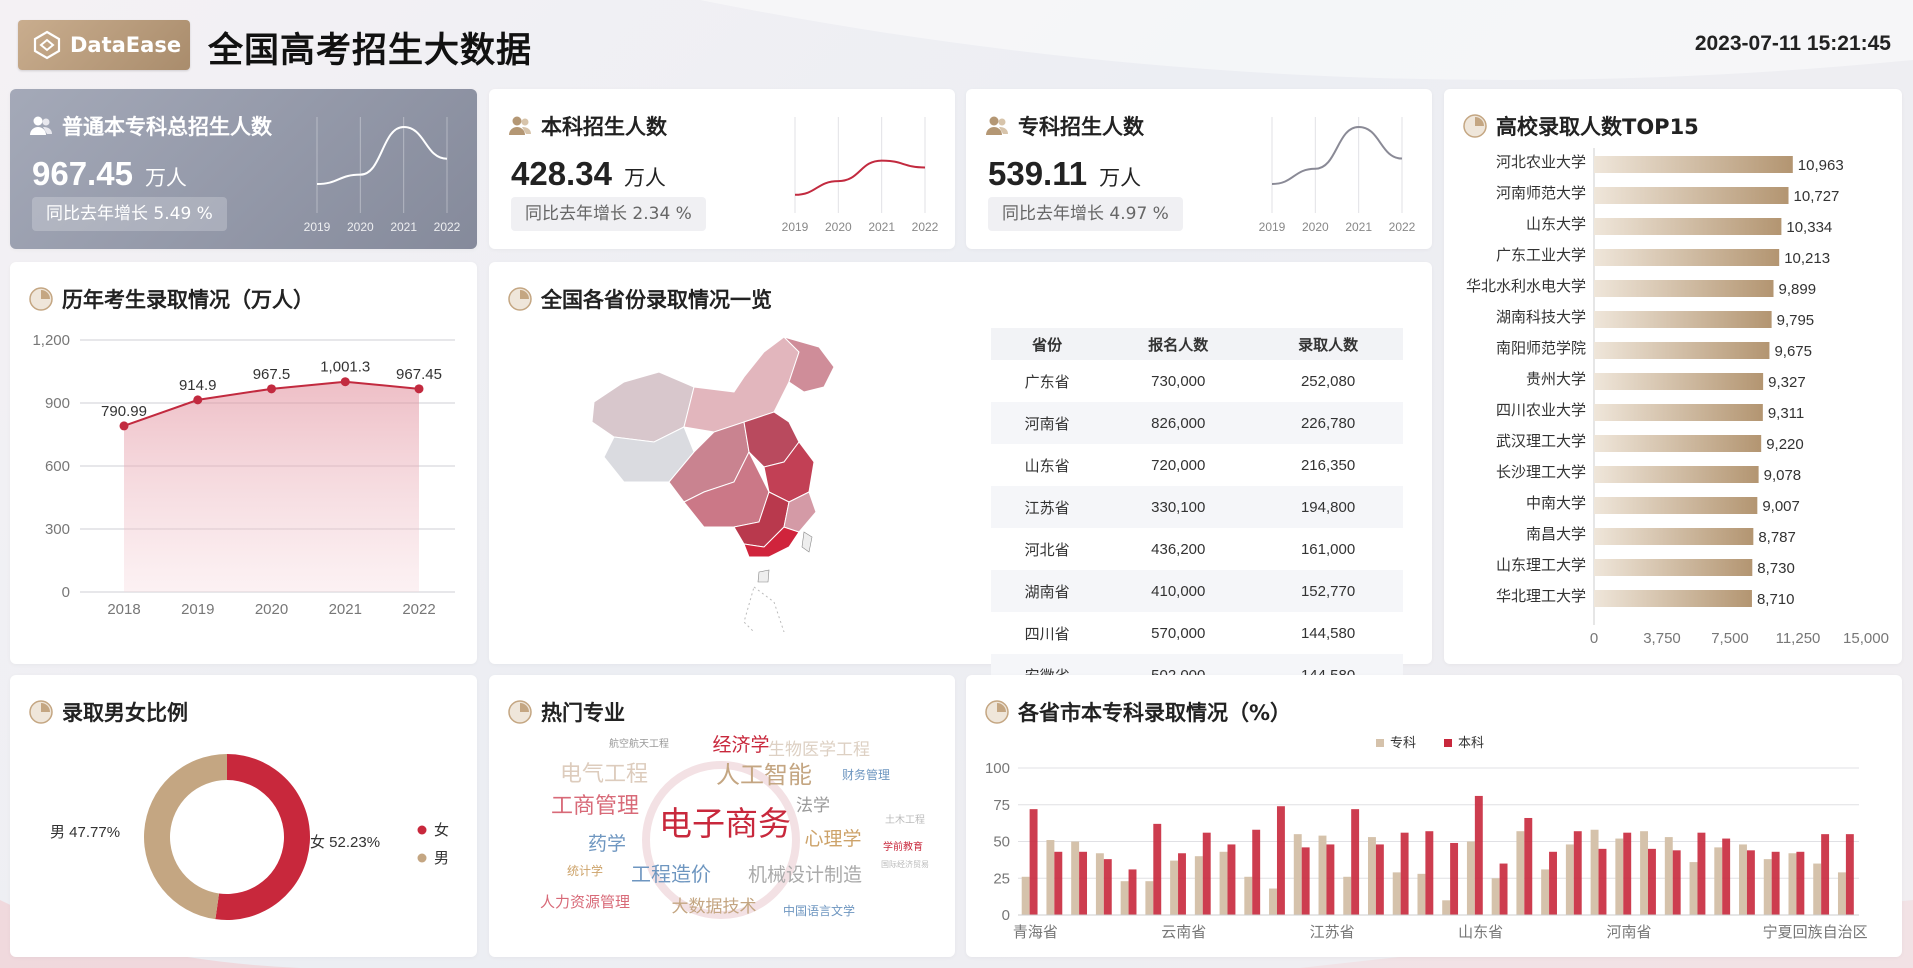 The width and height of the screenshot is (1913, 968). What do you see at coordinates (271, 609) in the screenshot?
I see `x-tick-label: 2020` at bounding box center [271, 609].